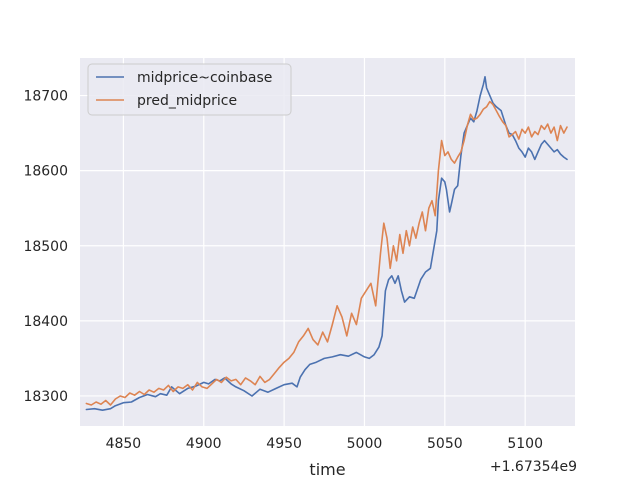 The height and width of the screenshot is (480, 640). What do you see at coordinates (45, 247) in the screenshot?
I see `y-tick-label: 18500` at bounding box center [45, 247].